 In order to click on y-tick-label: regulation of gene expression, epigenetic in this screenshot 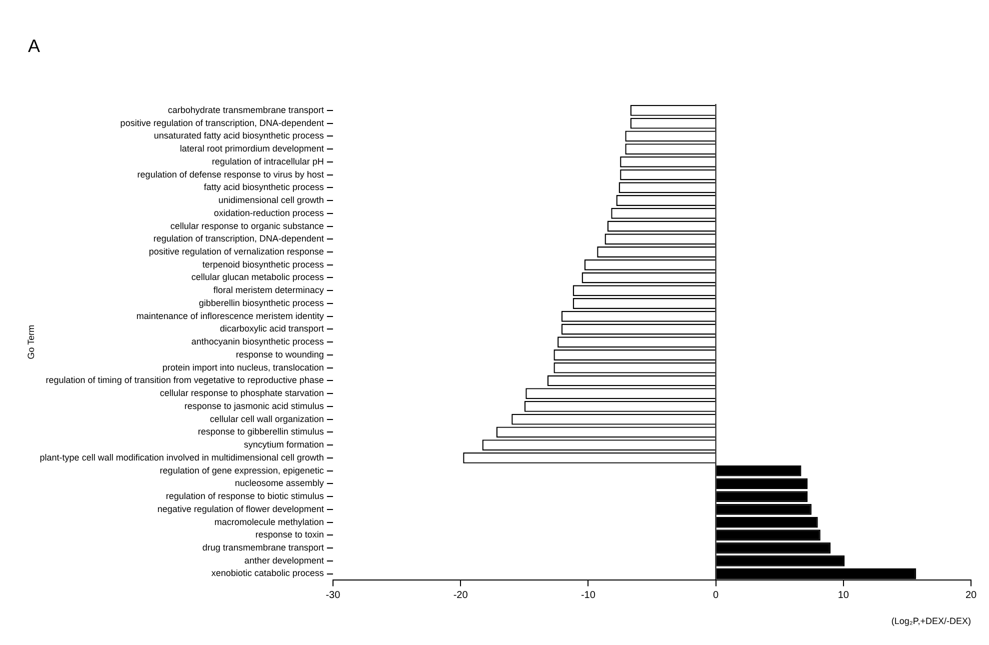, I will do `click(242, 470)`.